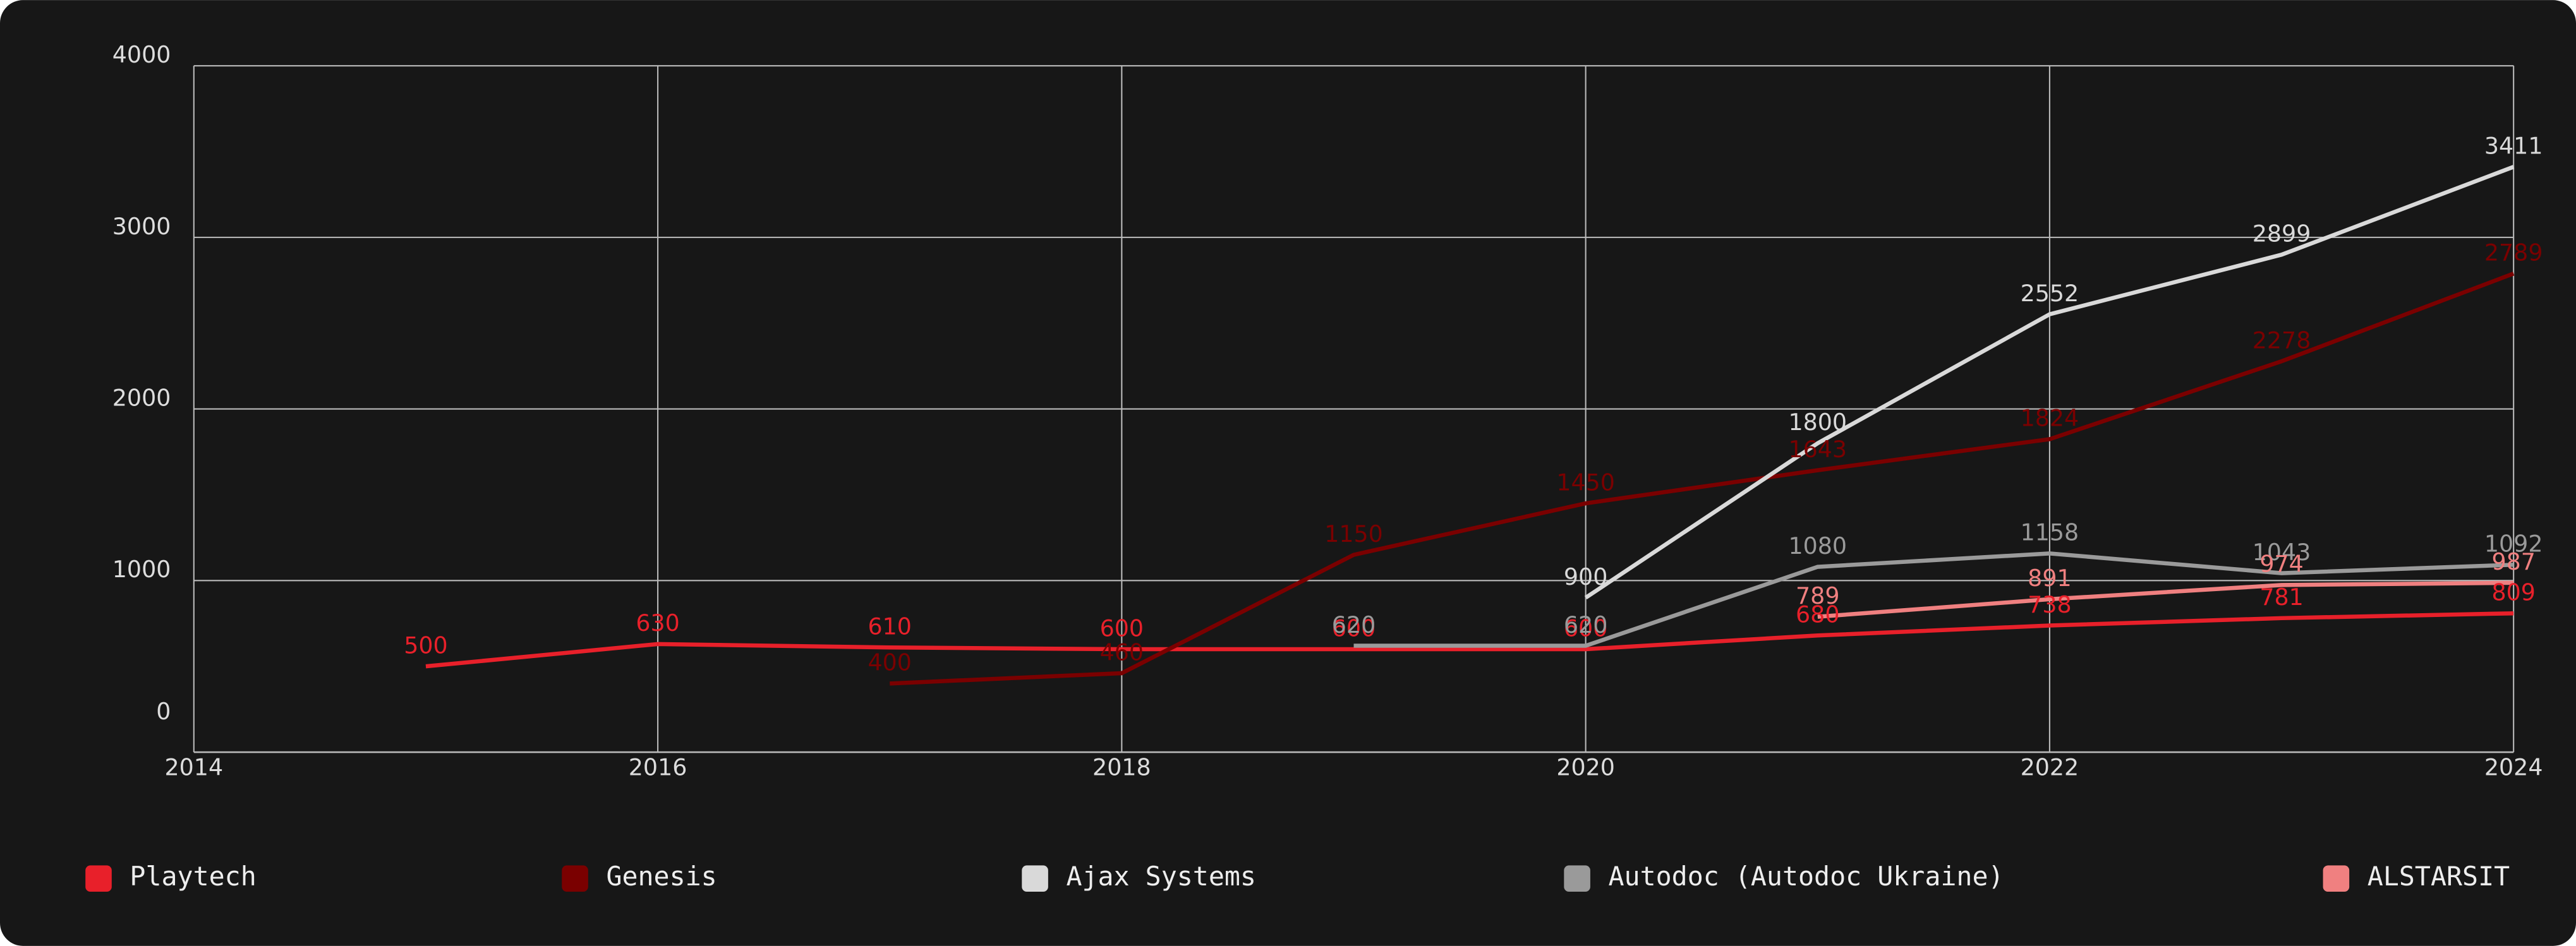 This screenshot has height=946, width=2576. Describe the element at coordinates (1806, 876) in the screenshot. I see `legend-label: Autodoc (Autodoc Ukraine)` at that location.